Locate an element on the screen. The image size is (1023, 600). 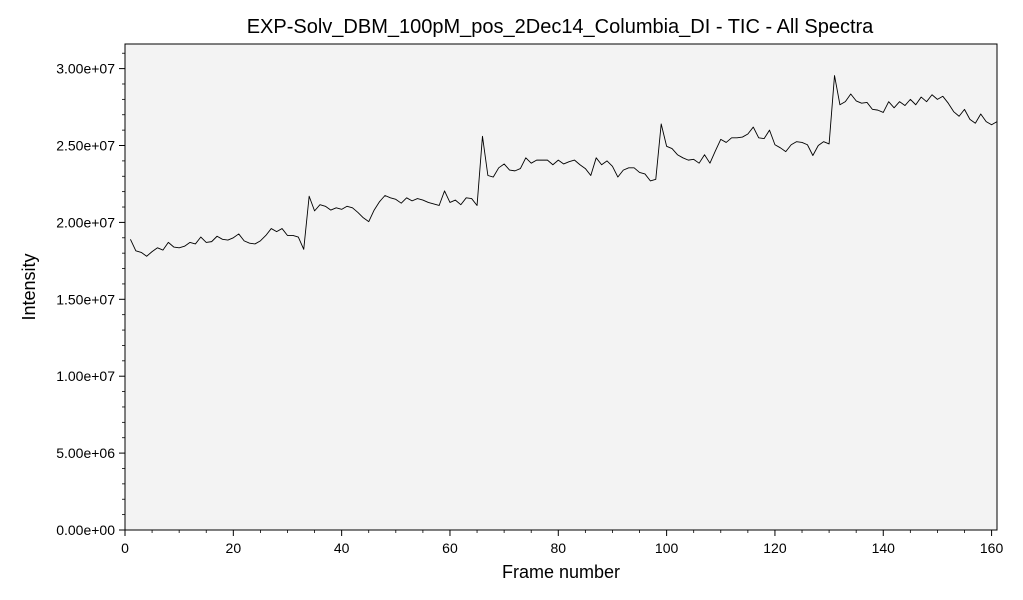
y-tick-label: 5.00e+06 is located at coordinates (85, 453).